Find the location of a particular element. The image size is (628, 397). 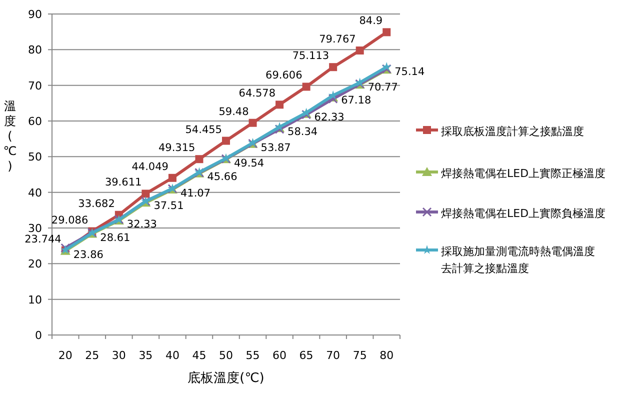

y-tick-label: 10 is located at coordinates (35, 299).